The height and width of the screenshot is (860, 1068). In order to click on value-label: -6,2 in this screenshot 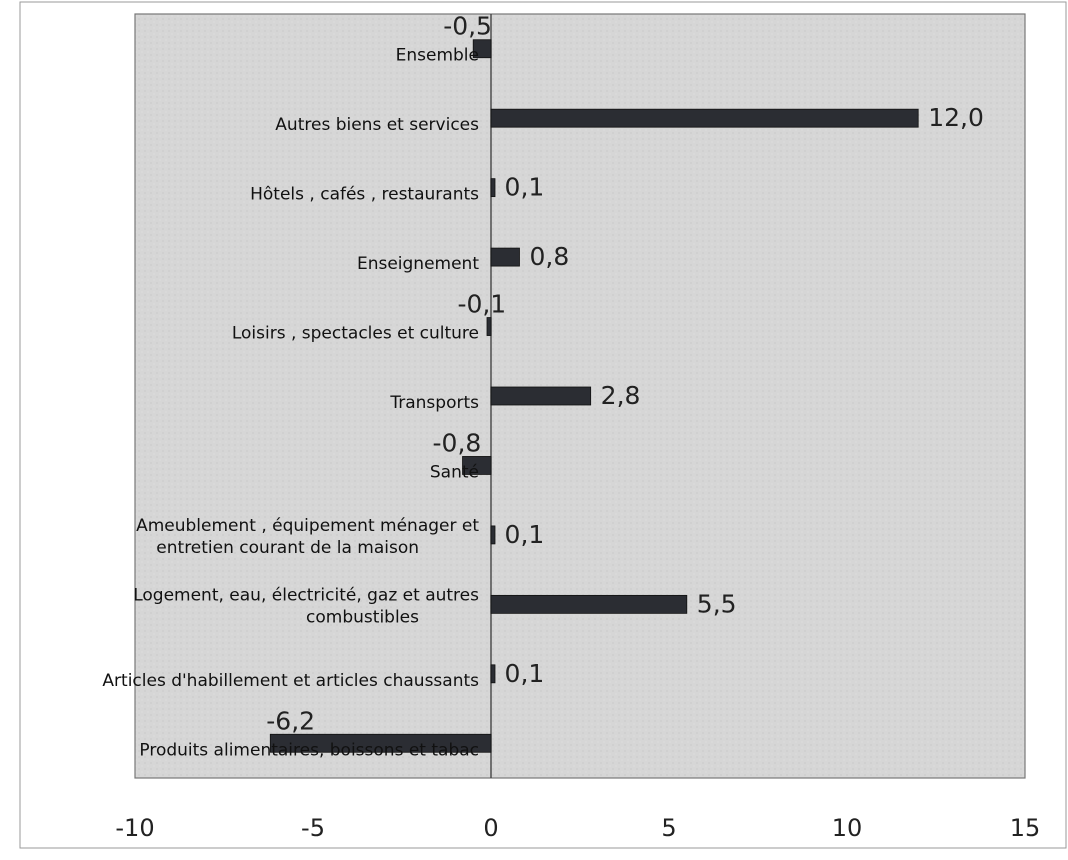, I will do `click(290, 720)`.